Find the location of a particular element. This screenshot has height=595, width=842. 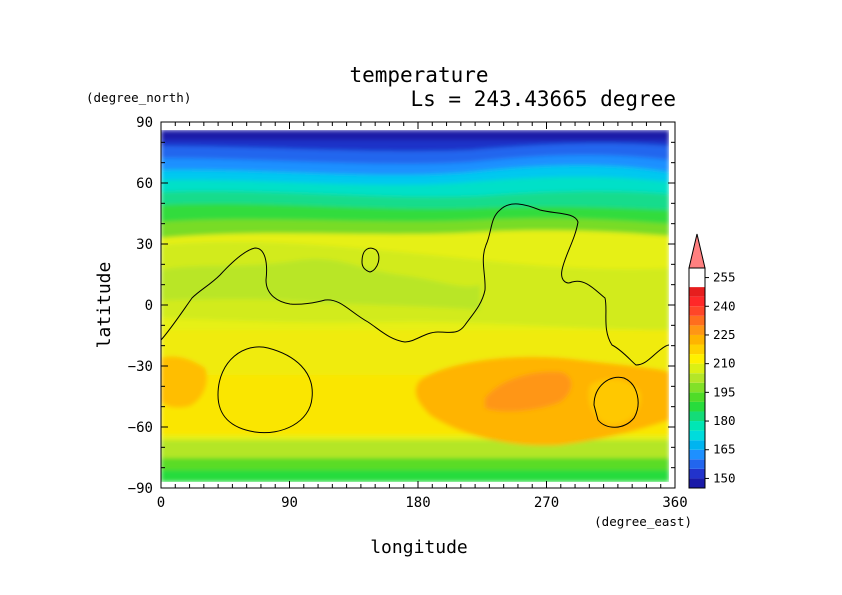

colorbar-tick-label: 150 is located at coordinates (724, 477).